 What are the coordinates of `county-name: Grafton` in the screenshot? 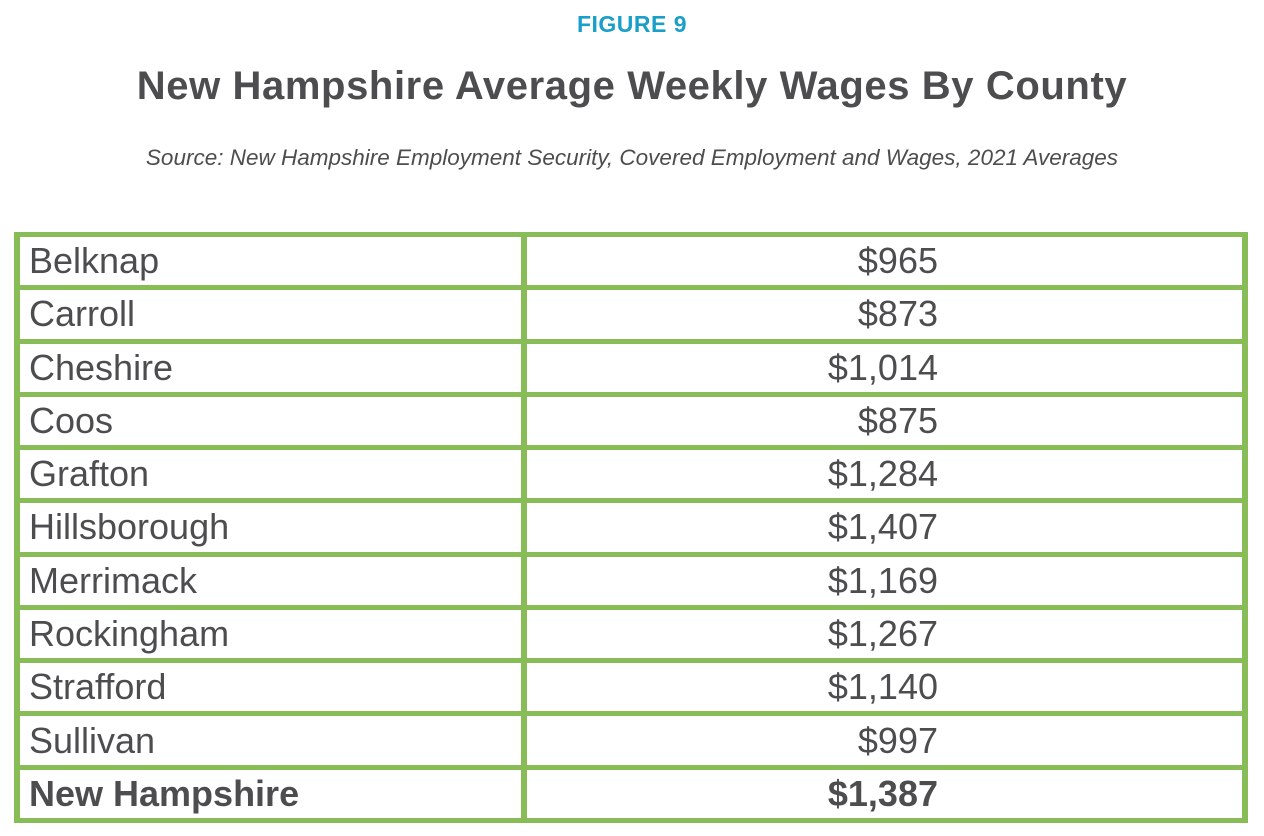 It's located at (270, 474).